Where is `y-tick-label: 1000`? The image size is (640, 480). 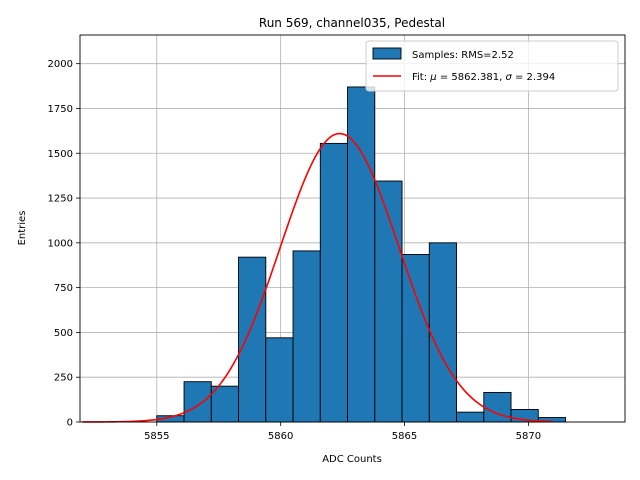 y-tick-label: 1000 is located at coordinates (60, 243).